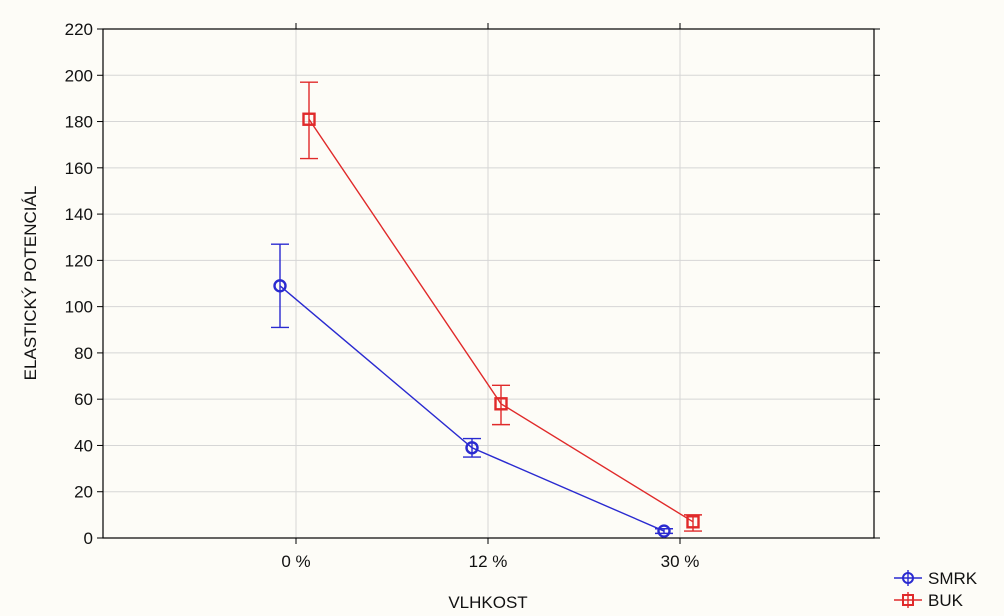 Image resolution: width=1004 pixels, height=616 pixels. What do you see at coordinates (83, 492) in the screenshot?
I see `y-tick-label: 20` at bounding box center [83, 492].